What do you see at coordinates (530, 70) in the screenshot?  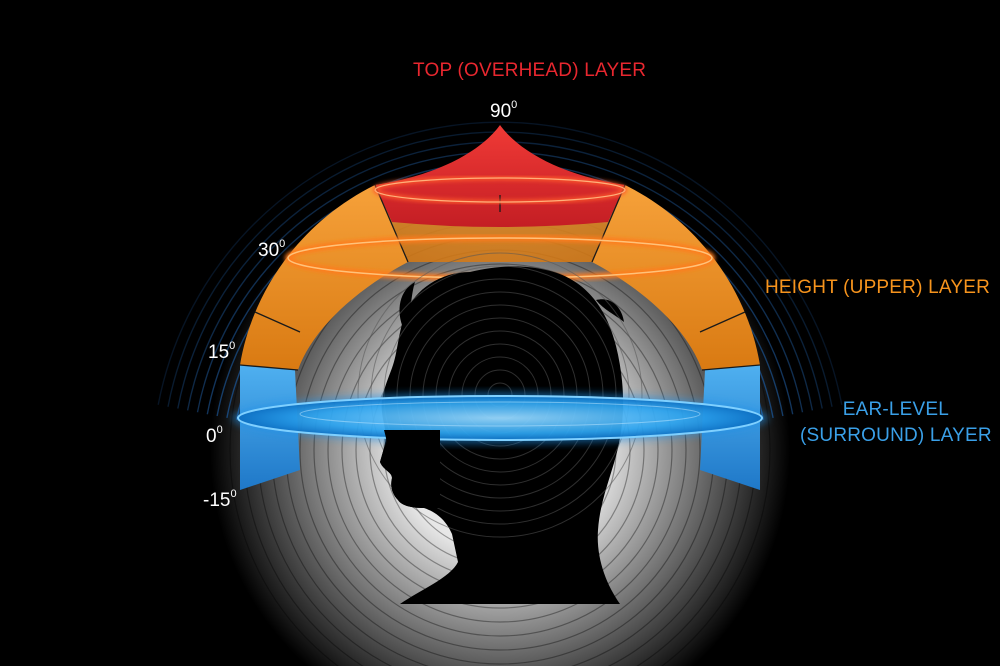 I see `top-layer-label: TOP (OVERHEAD) LAYER` at bounding box center [530, 70].